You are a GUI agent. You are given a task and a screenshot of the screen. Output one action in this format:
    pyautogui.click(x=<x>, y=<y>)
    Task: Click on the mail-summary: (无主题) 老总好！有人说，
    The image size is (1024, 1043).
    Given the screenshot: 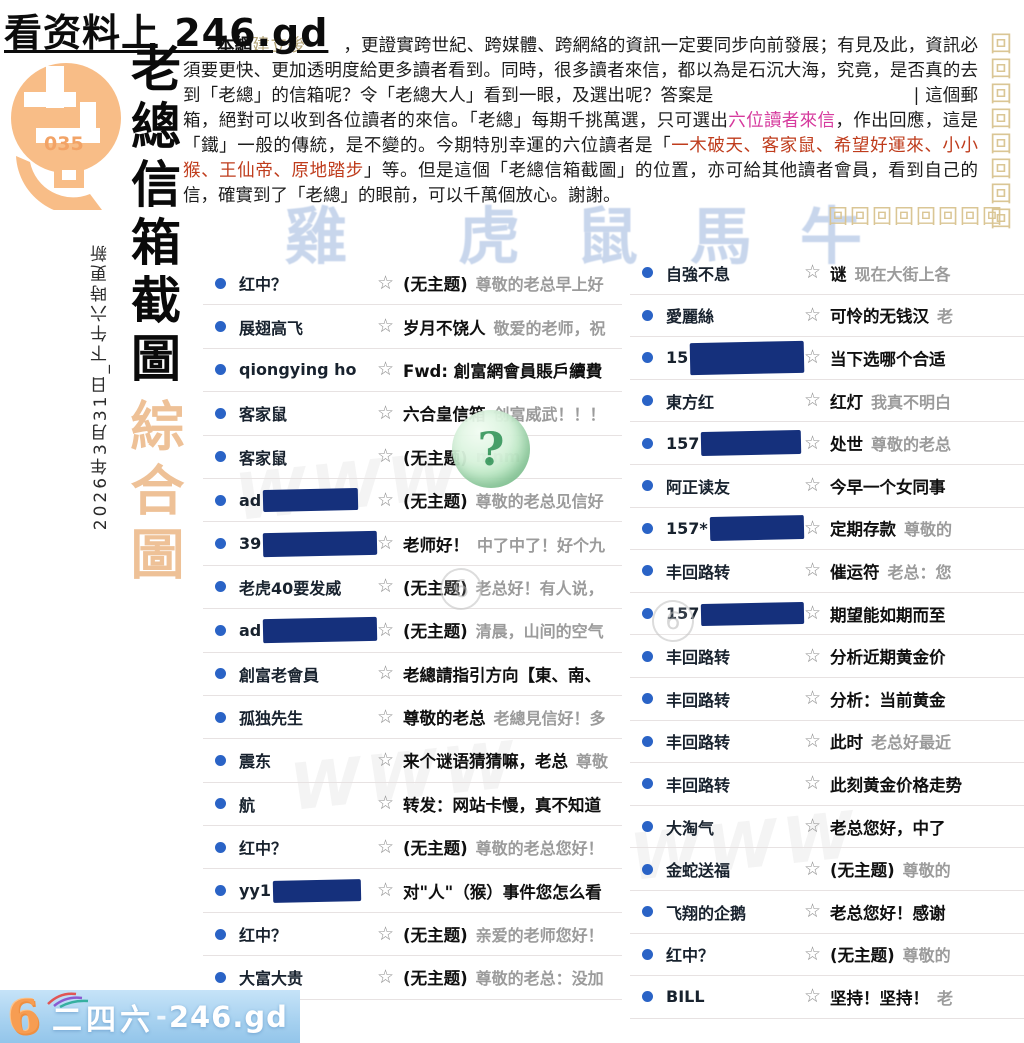 What is the action you would take?
    pyautogui.click(x=512, y=587)
    